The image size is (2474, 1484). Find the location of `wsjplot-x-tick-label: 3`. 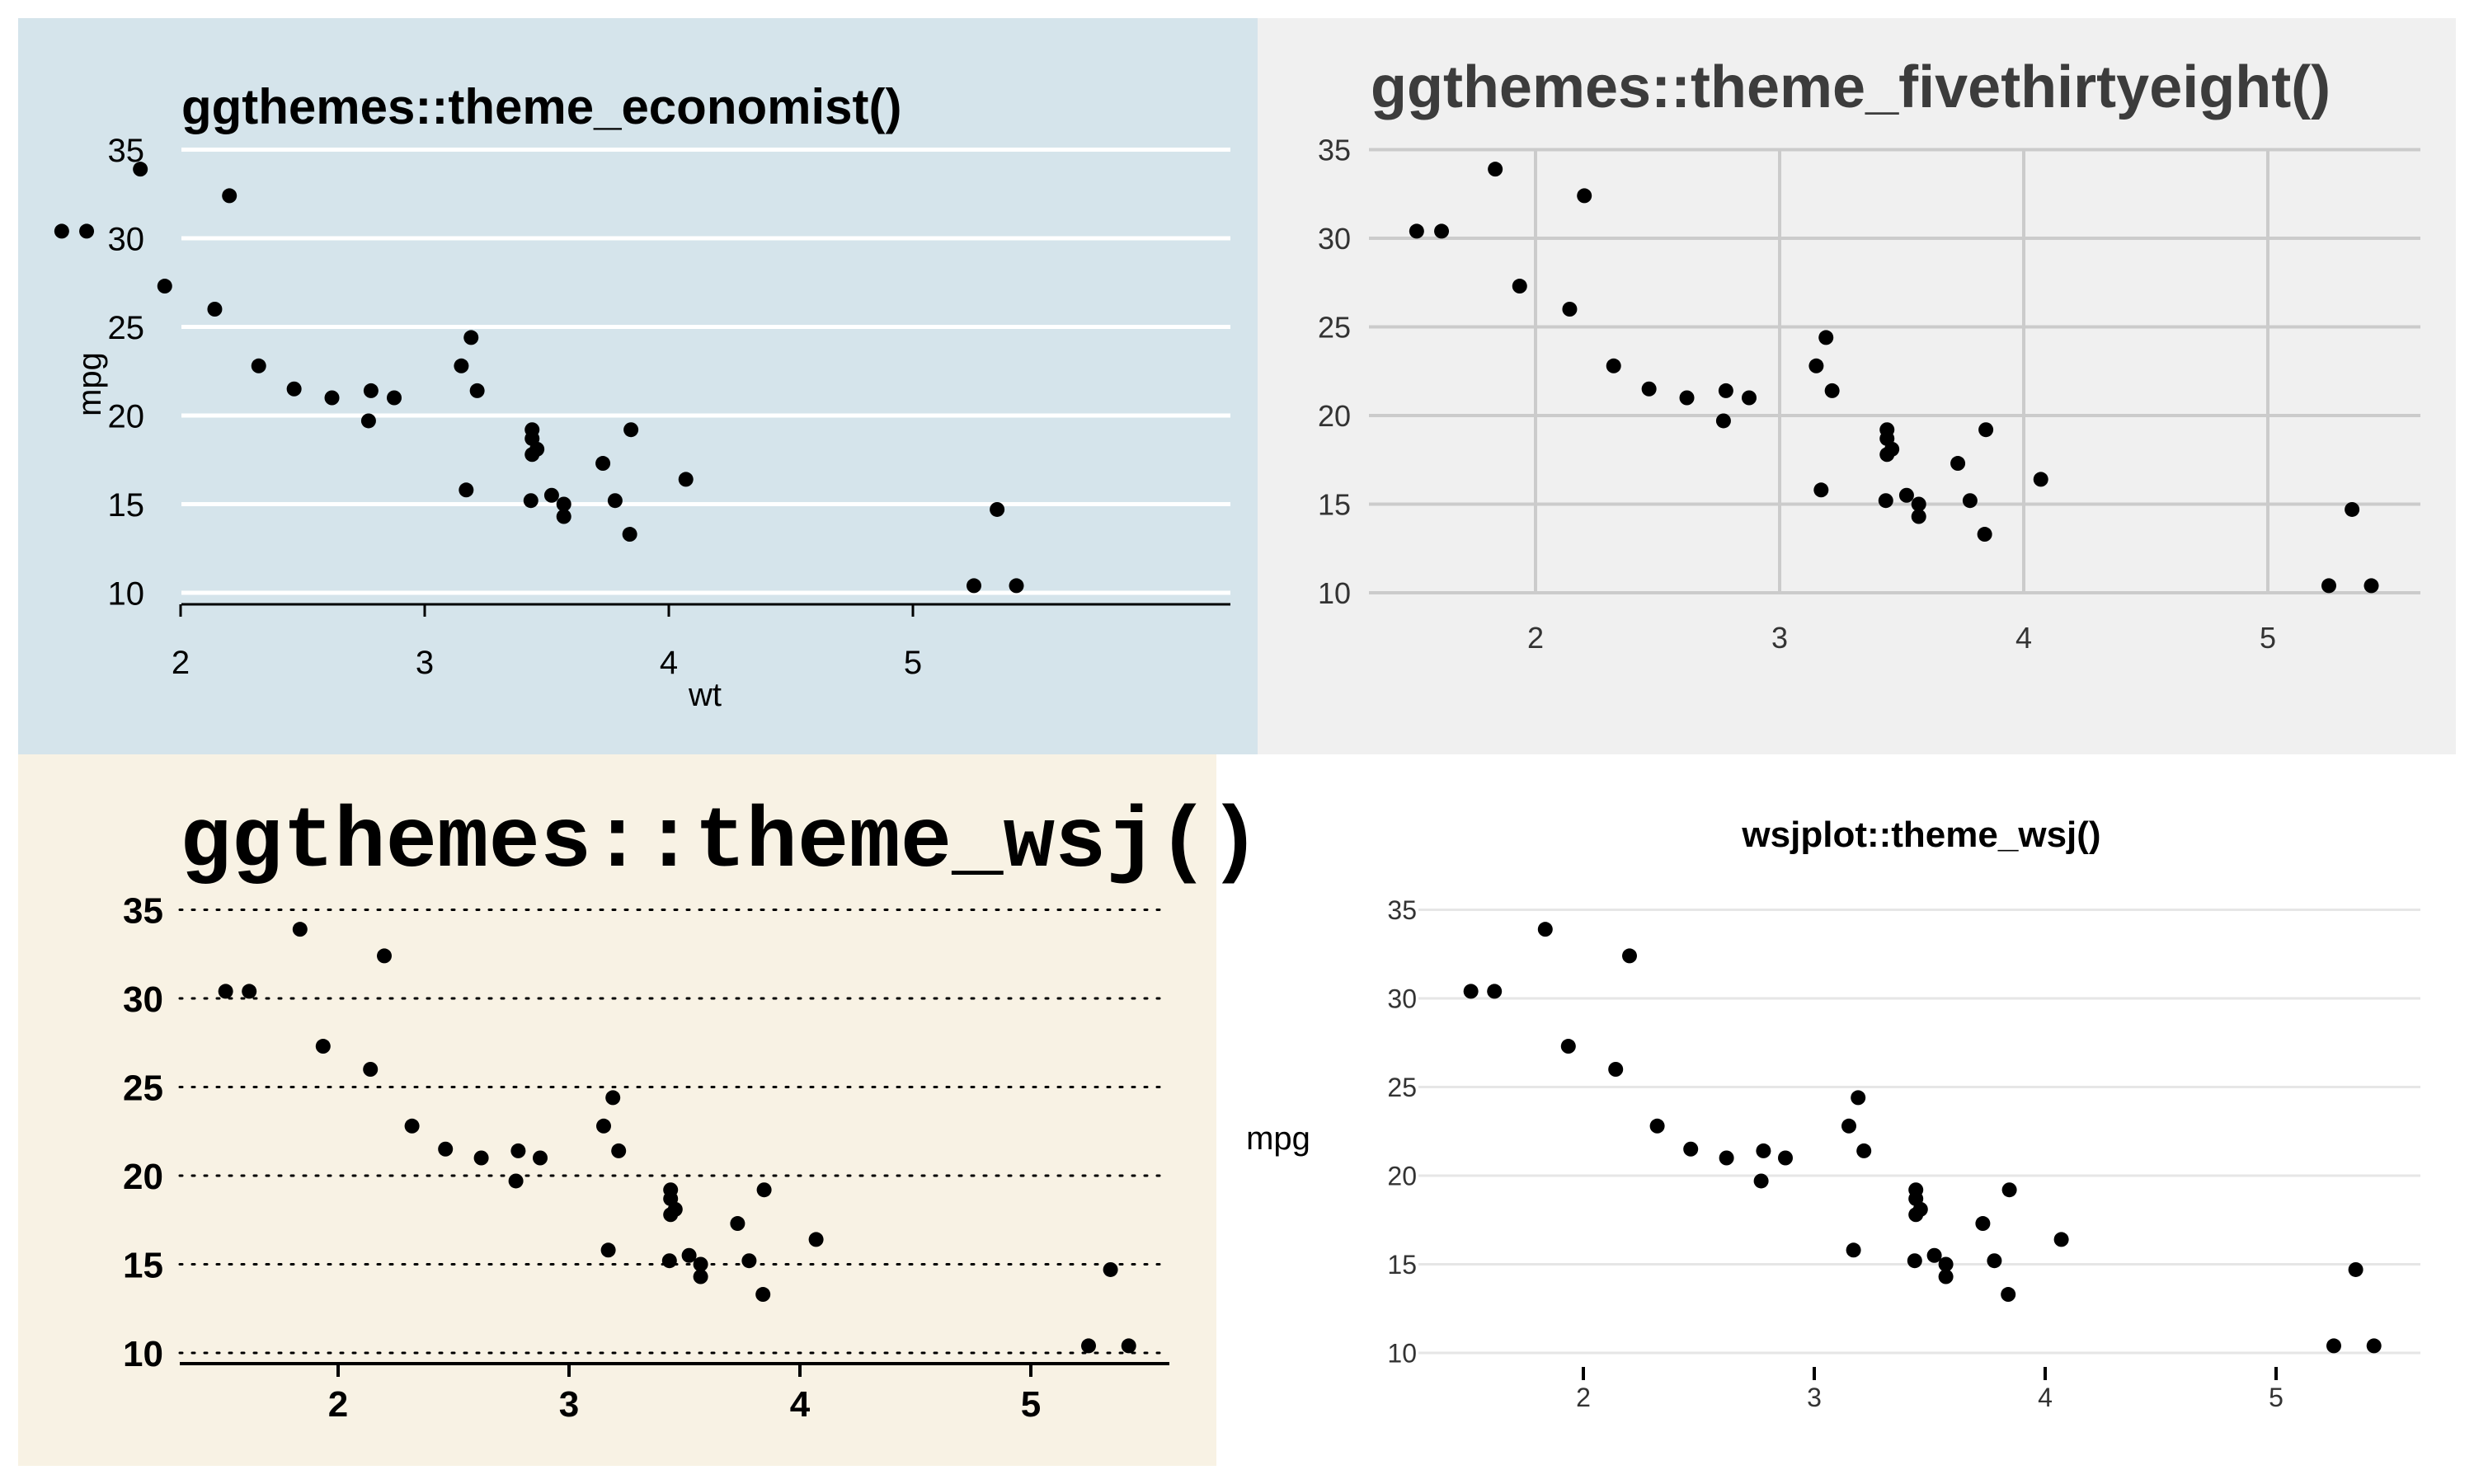

wsjplot-x-tick-label: 3 is located at coordinates (1814, 1397).